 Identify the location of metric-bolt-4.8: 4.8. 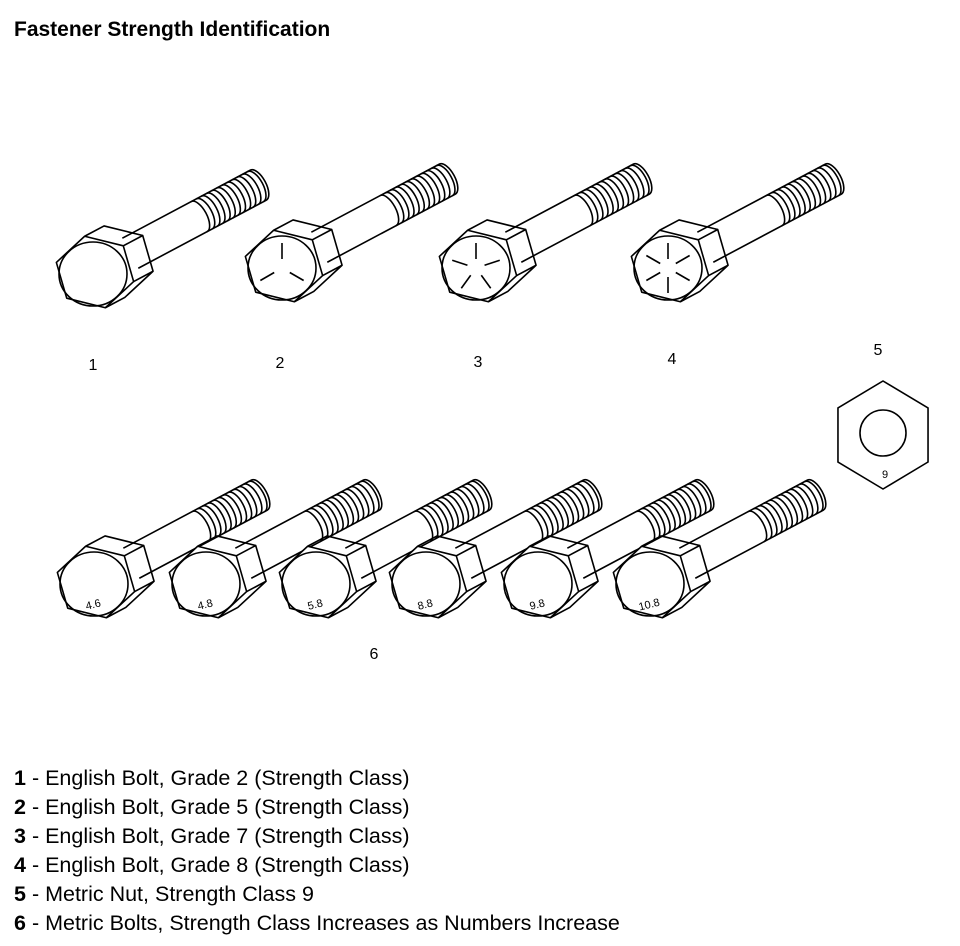
(275, 548).